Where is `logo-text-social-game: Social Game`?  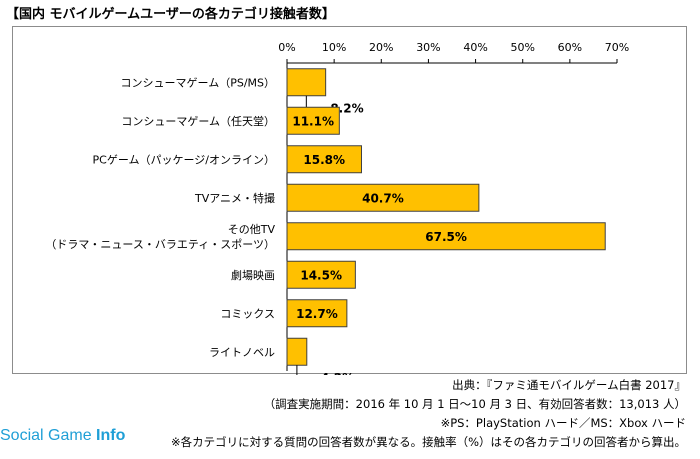
logo-text-social-game: Social Game is located at coordinates (48, 435).